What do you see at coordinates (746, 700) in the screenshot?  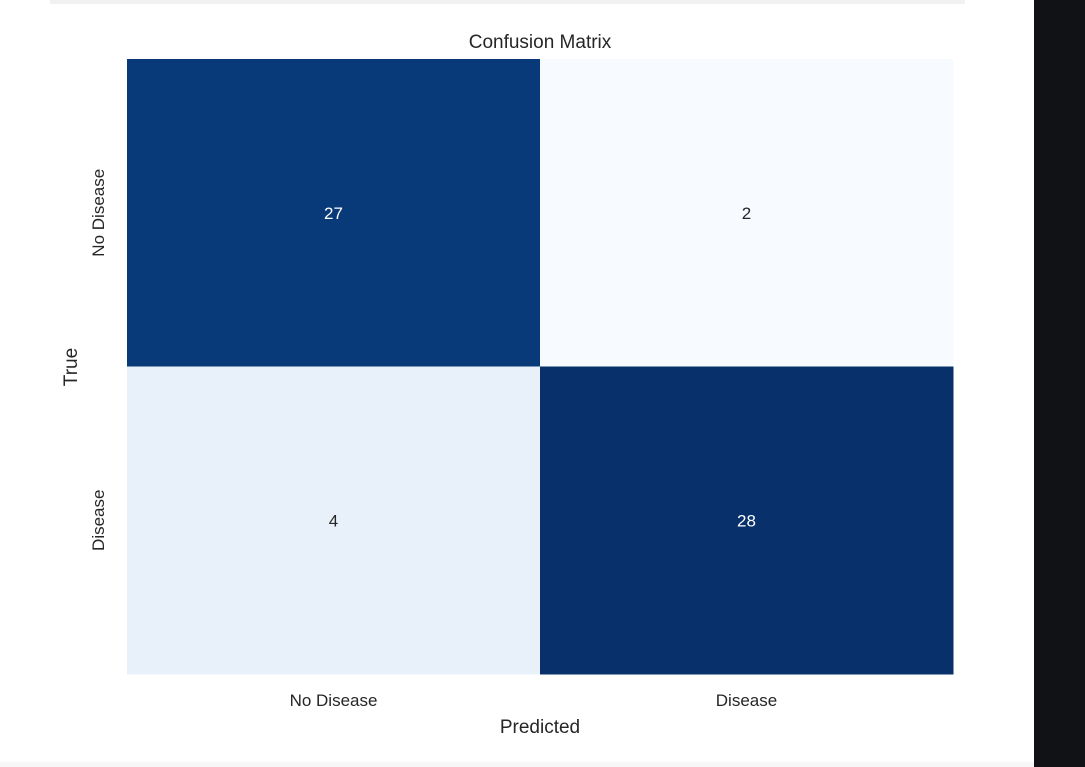 I see `x-tick-label: Disease` at bounding box center [746, 700].